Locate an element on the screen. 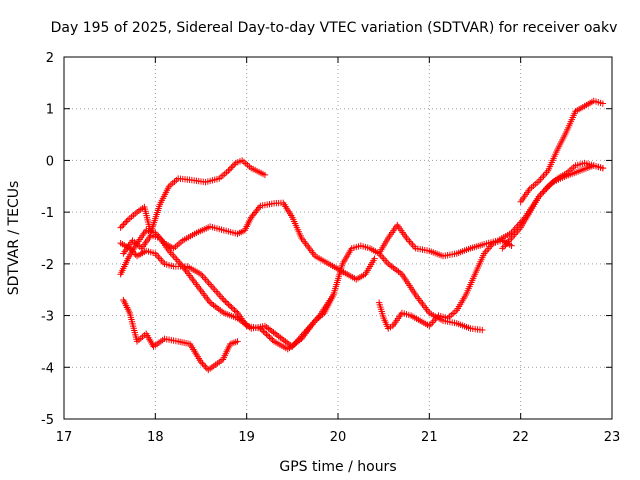 The height and width of the screenshot is (480, 640). y-tick-label: 1 is located at coordinates (50, 110).